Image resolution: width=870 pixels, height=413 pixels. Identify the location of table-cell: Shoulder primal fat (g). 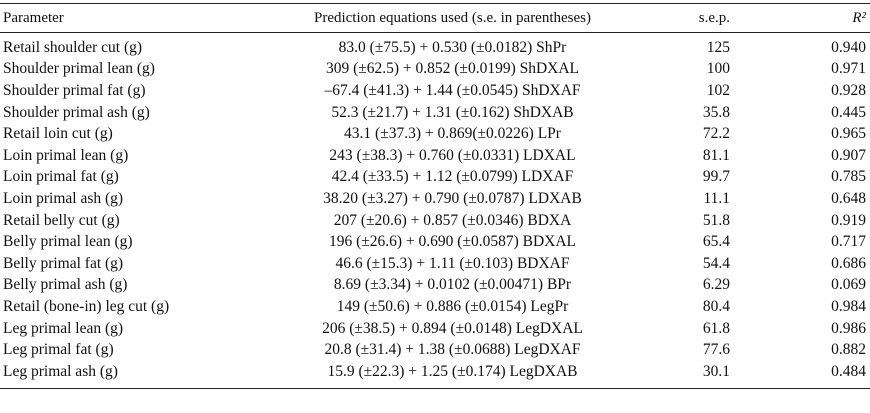
(74, 90).